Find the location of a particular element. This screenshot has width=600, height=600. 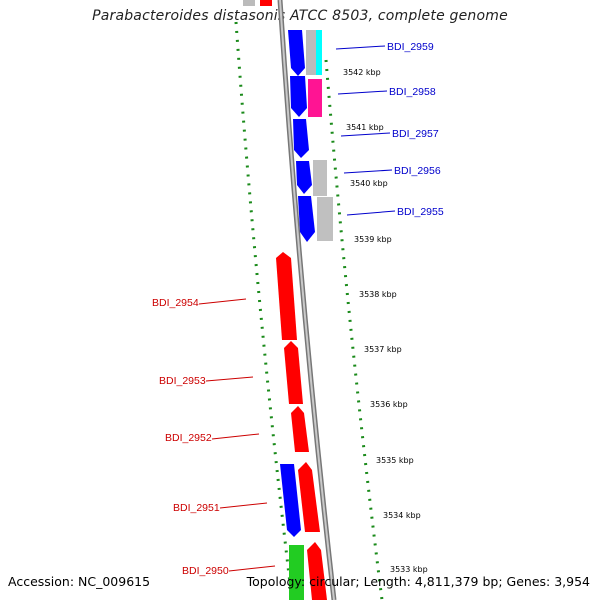

gene-red-bottom is located at coordinates (317, 571).